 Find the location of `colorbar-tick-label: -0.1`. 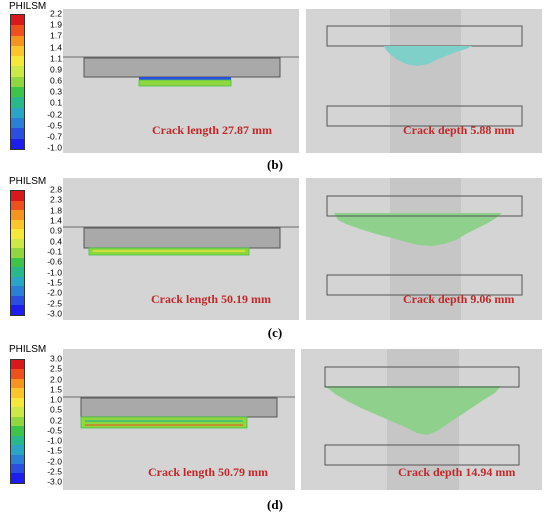

colorbar-tick-label: -0.1 is located at coordinates (54, 251).